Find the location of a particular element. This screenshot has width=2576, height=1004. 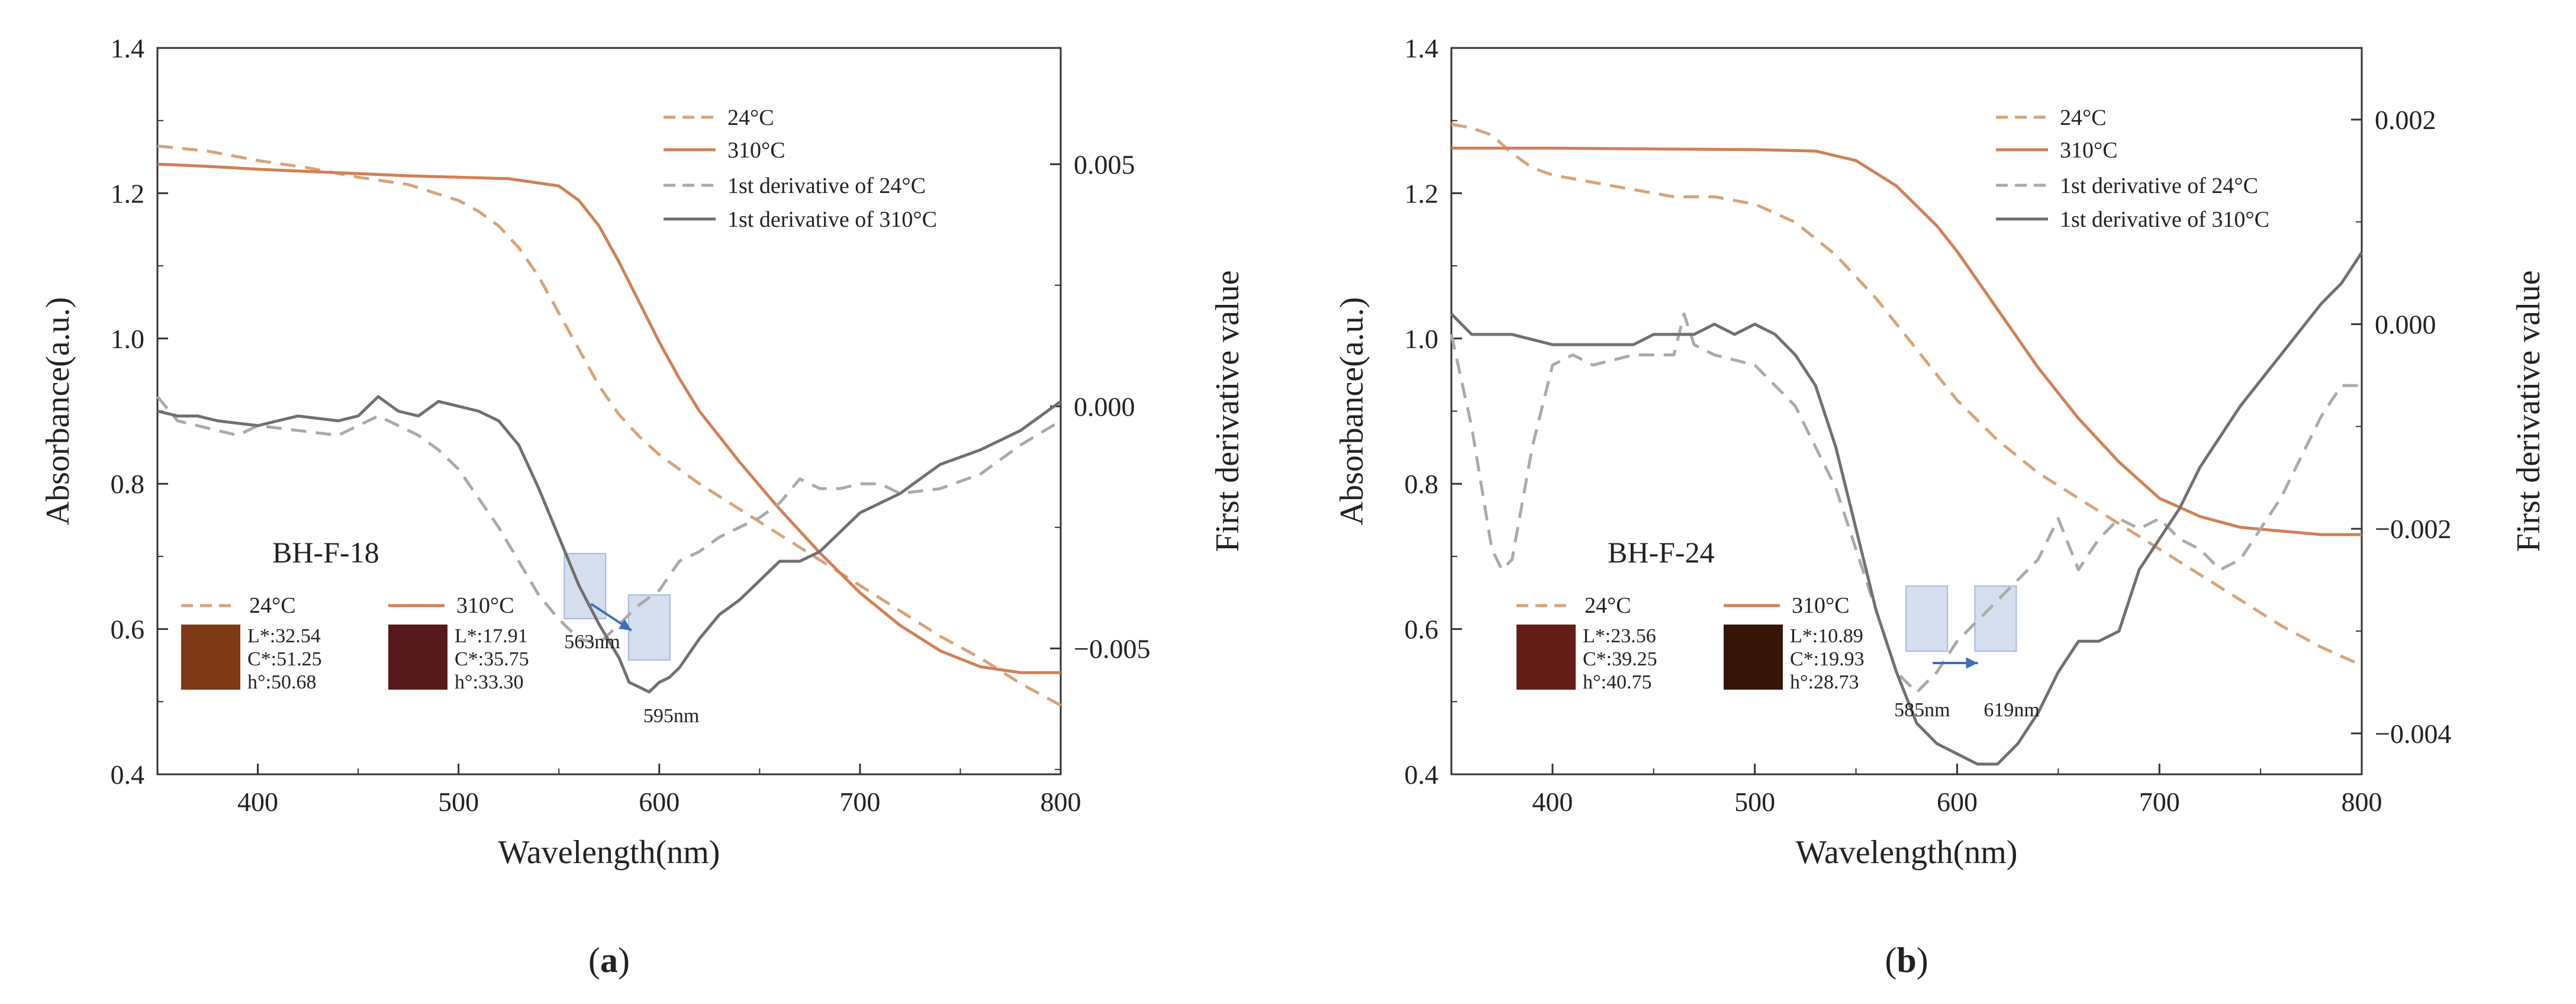

y2-tick-label: −0.005 is located at coordinates (1112, 648).